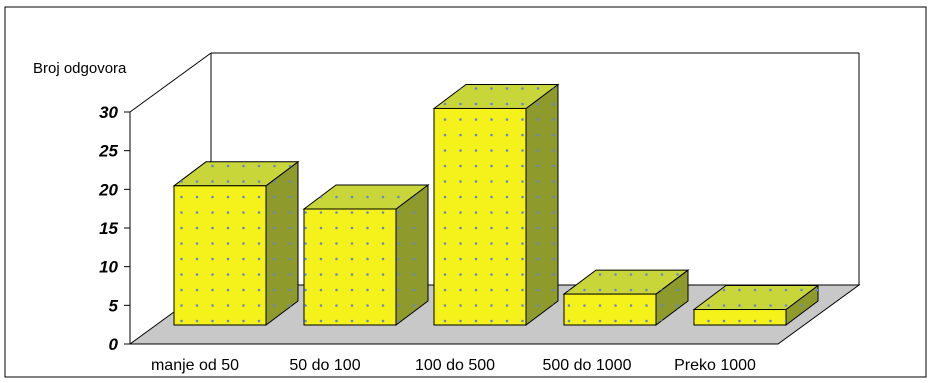  I want to click on x-tick-label: 50 do 100, so click(324, 365).